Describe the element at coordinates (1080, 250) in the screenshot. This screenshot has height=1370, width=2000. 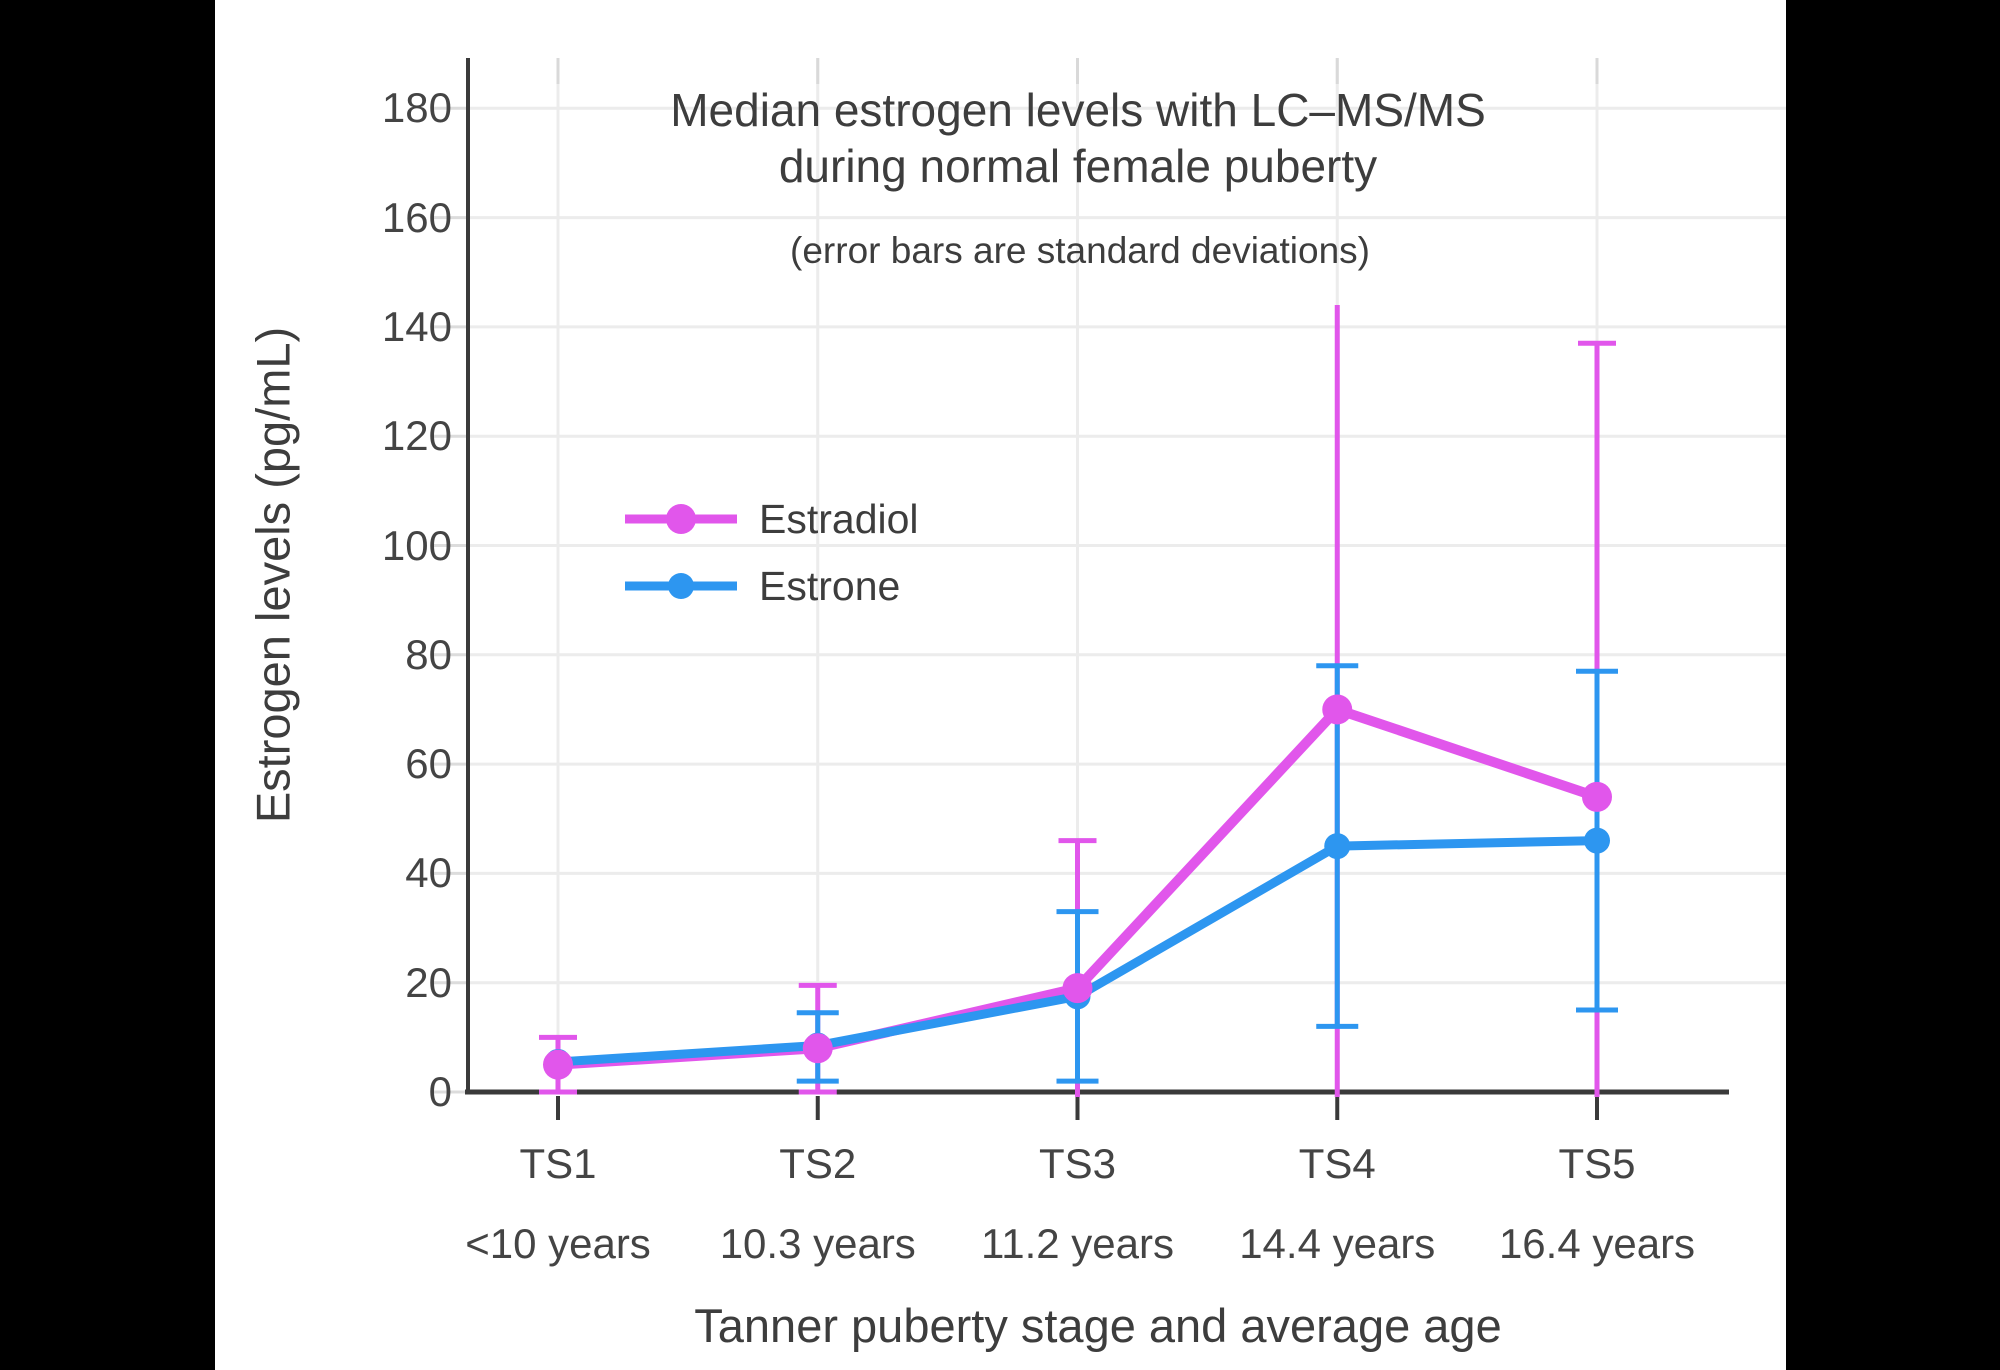
I see `chart-subtitle: (error bars are standard deviations)` at that location.